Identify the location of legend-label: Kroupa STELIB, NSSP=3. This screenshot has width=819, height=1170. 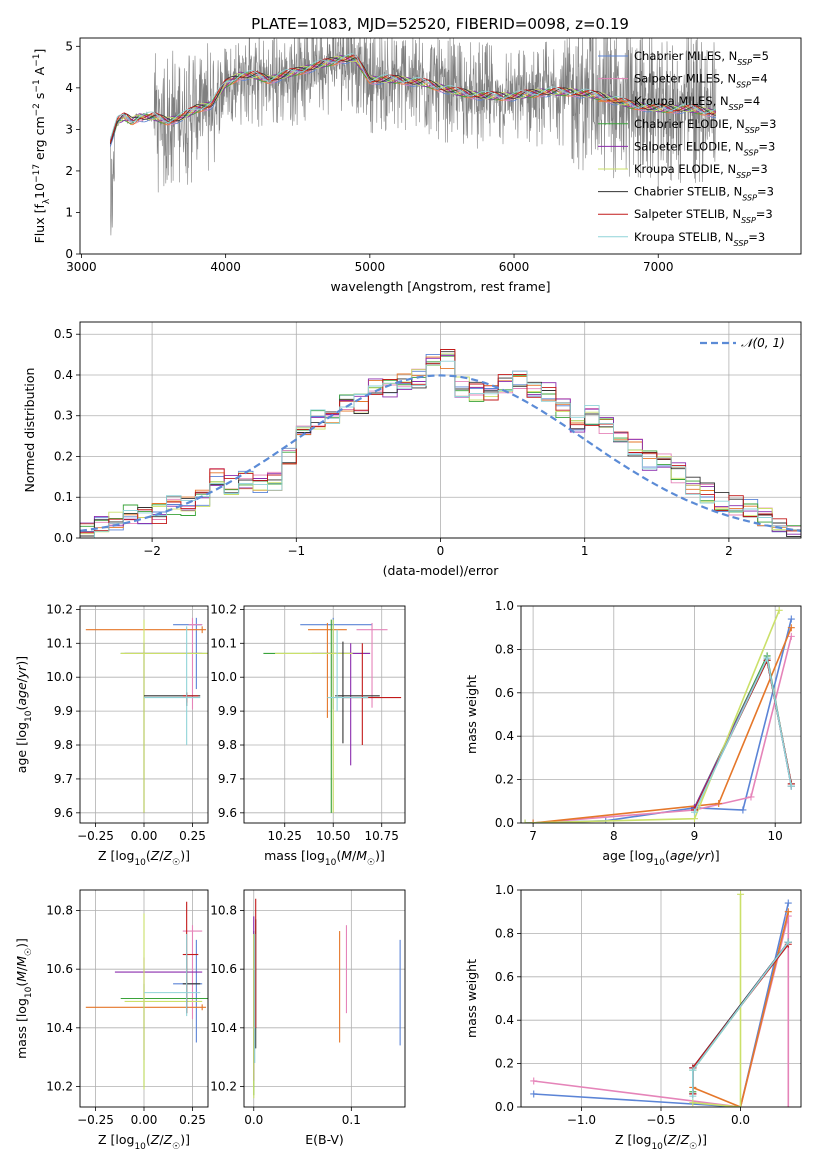
(699, 239).